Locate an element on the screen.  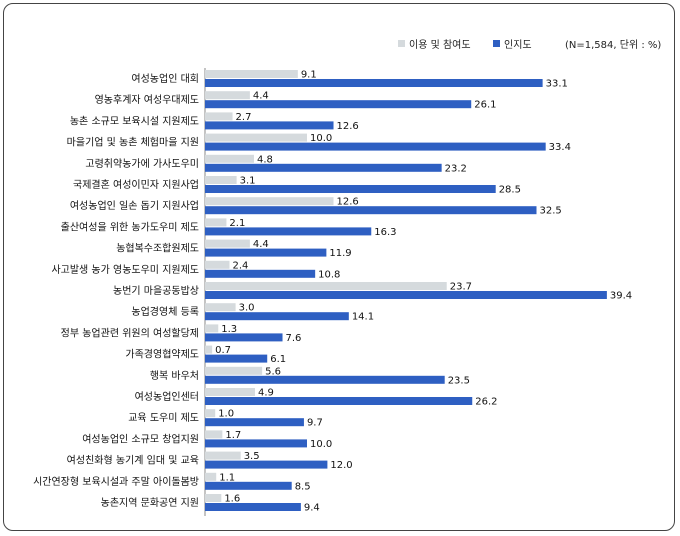
data-label-awareness: 23.5 is located at coordinates (459, 380).